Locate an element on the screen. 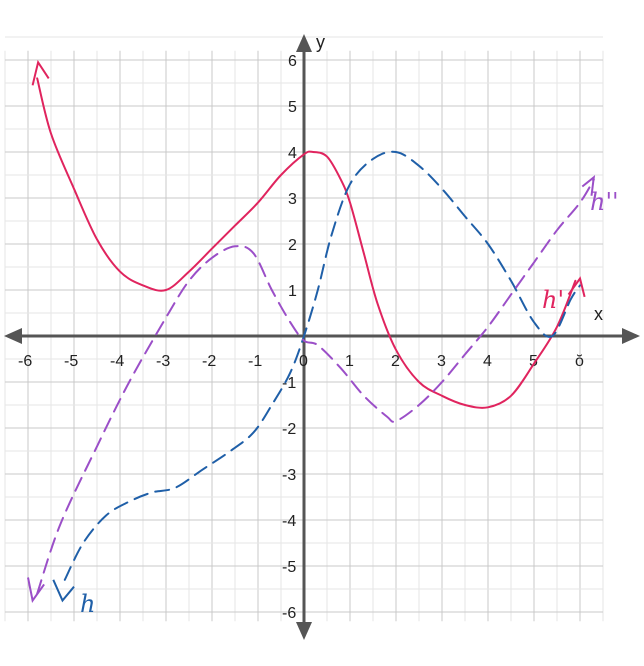 The image size is (644, 666). x-tick-label: -2 is located at coordinates (209, 361).